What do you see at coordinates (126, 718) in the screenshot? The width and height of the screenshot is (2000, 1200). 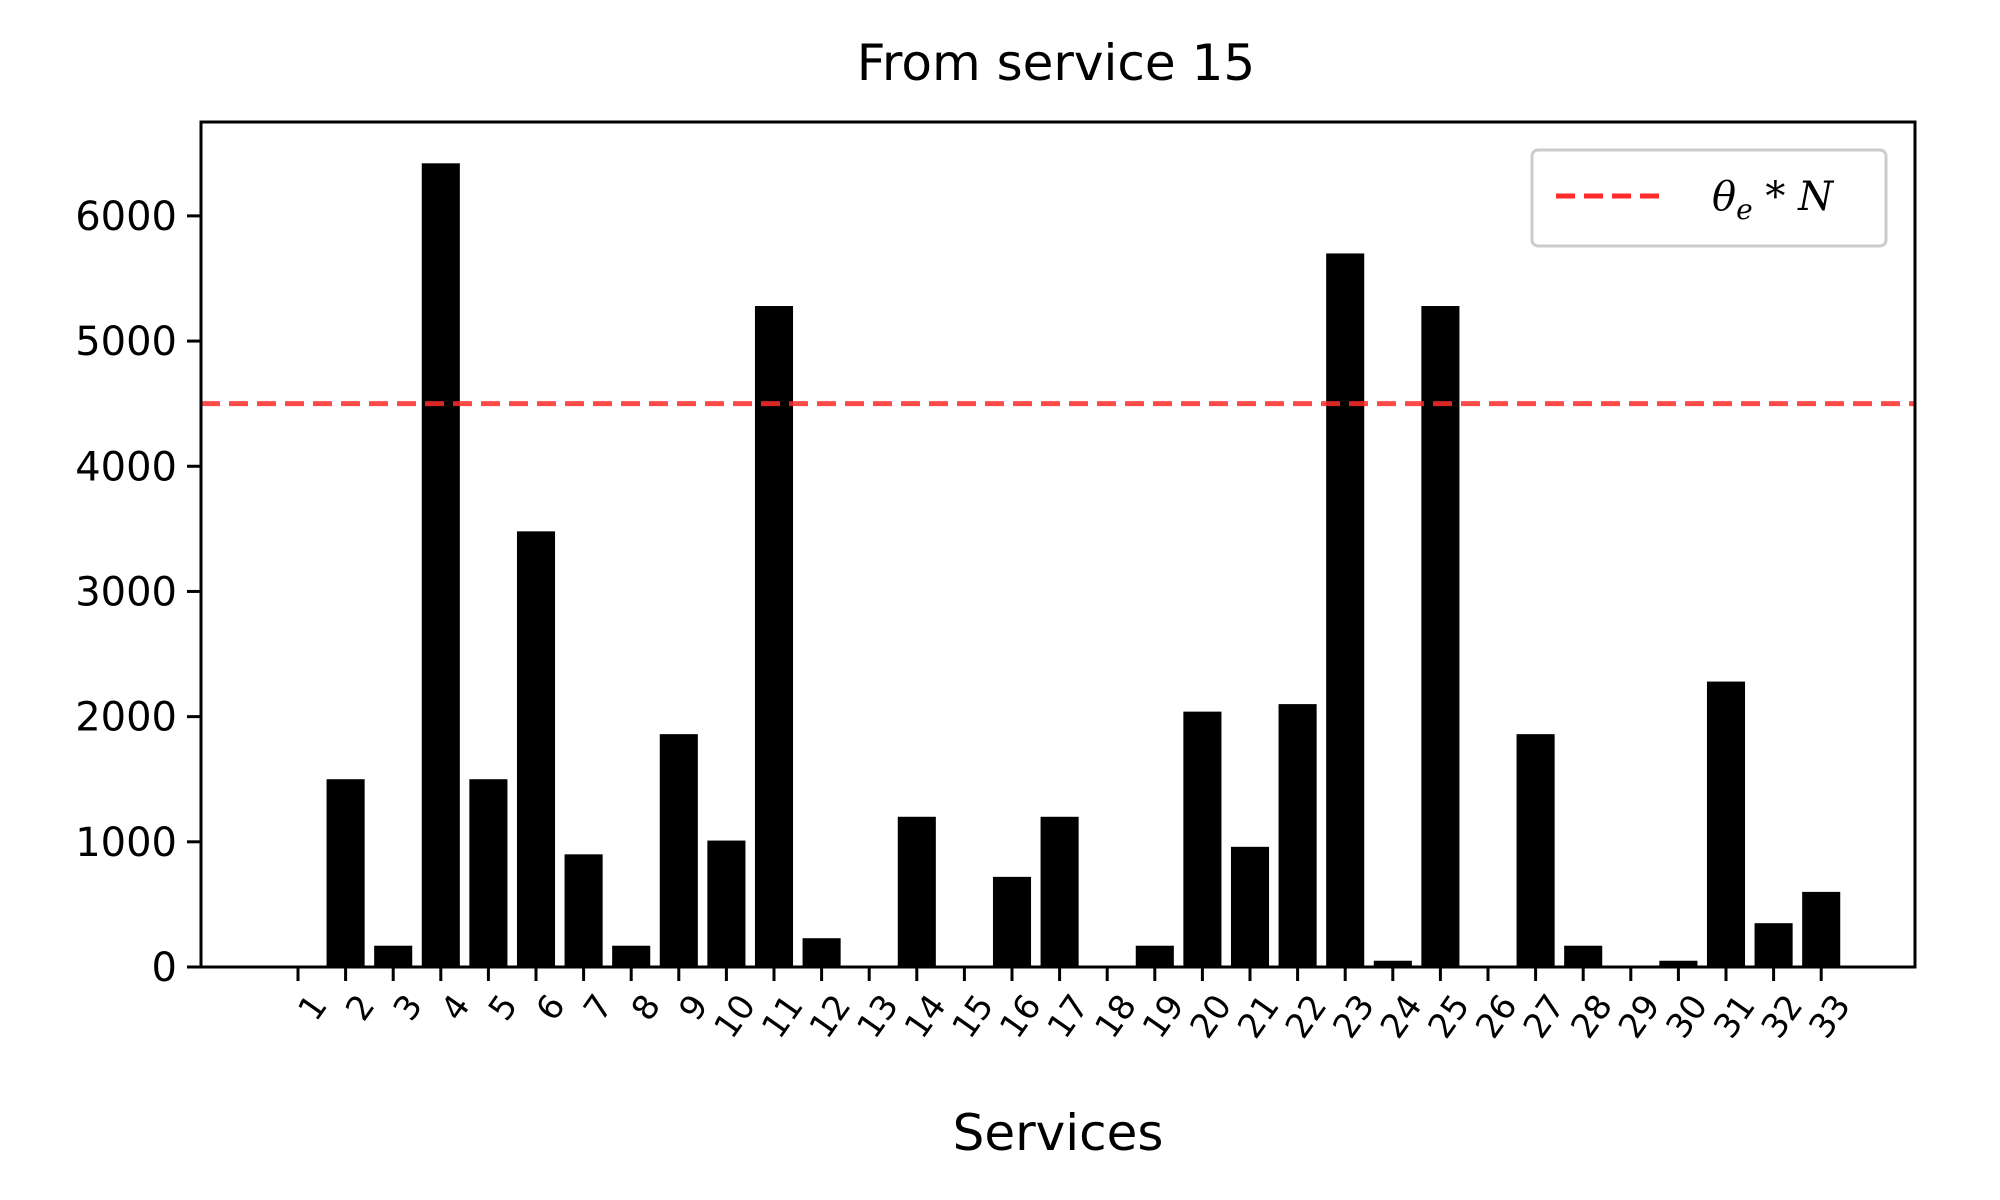 I see `y-tick-label: 2000` at bounding box center [126, 718].